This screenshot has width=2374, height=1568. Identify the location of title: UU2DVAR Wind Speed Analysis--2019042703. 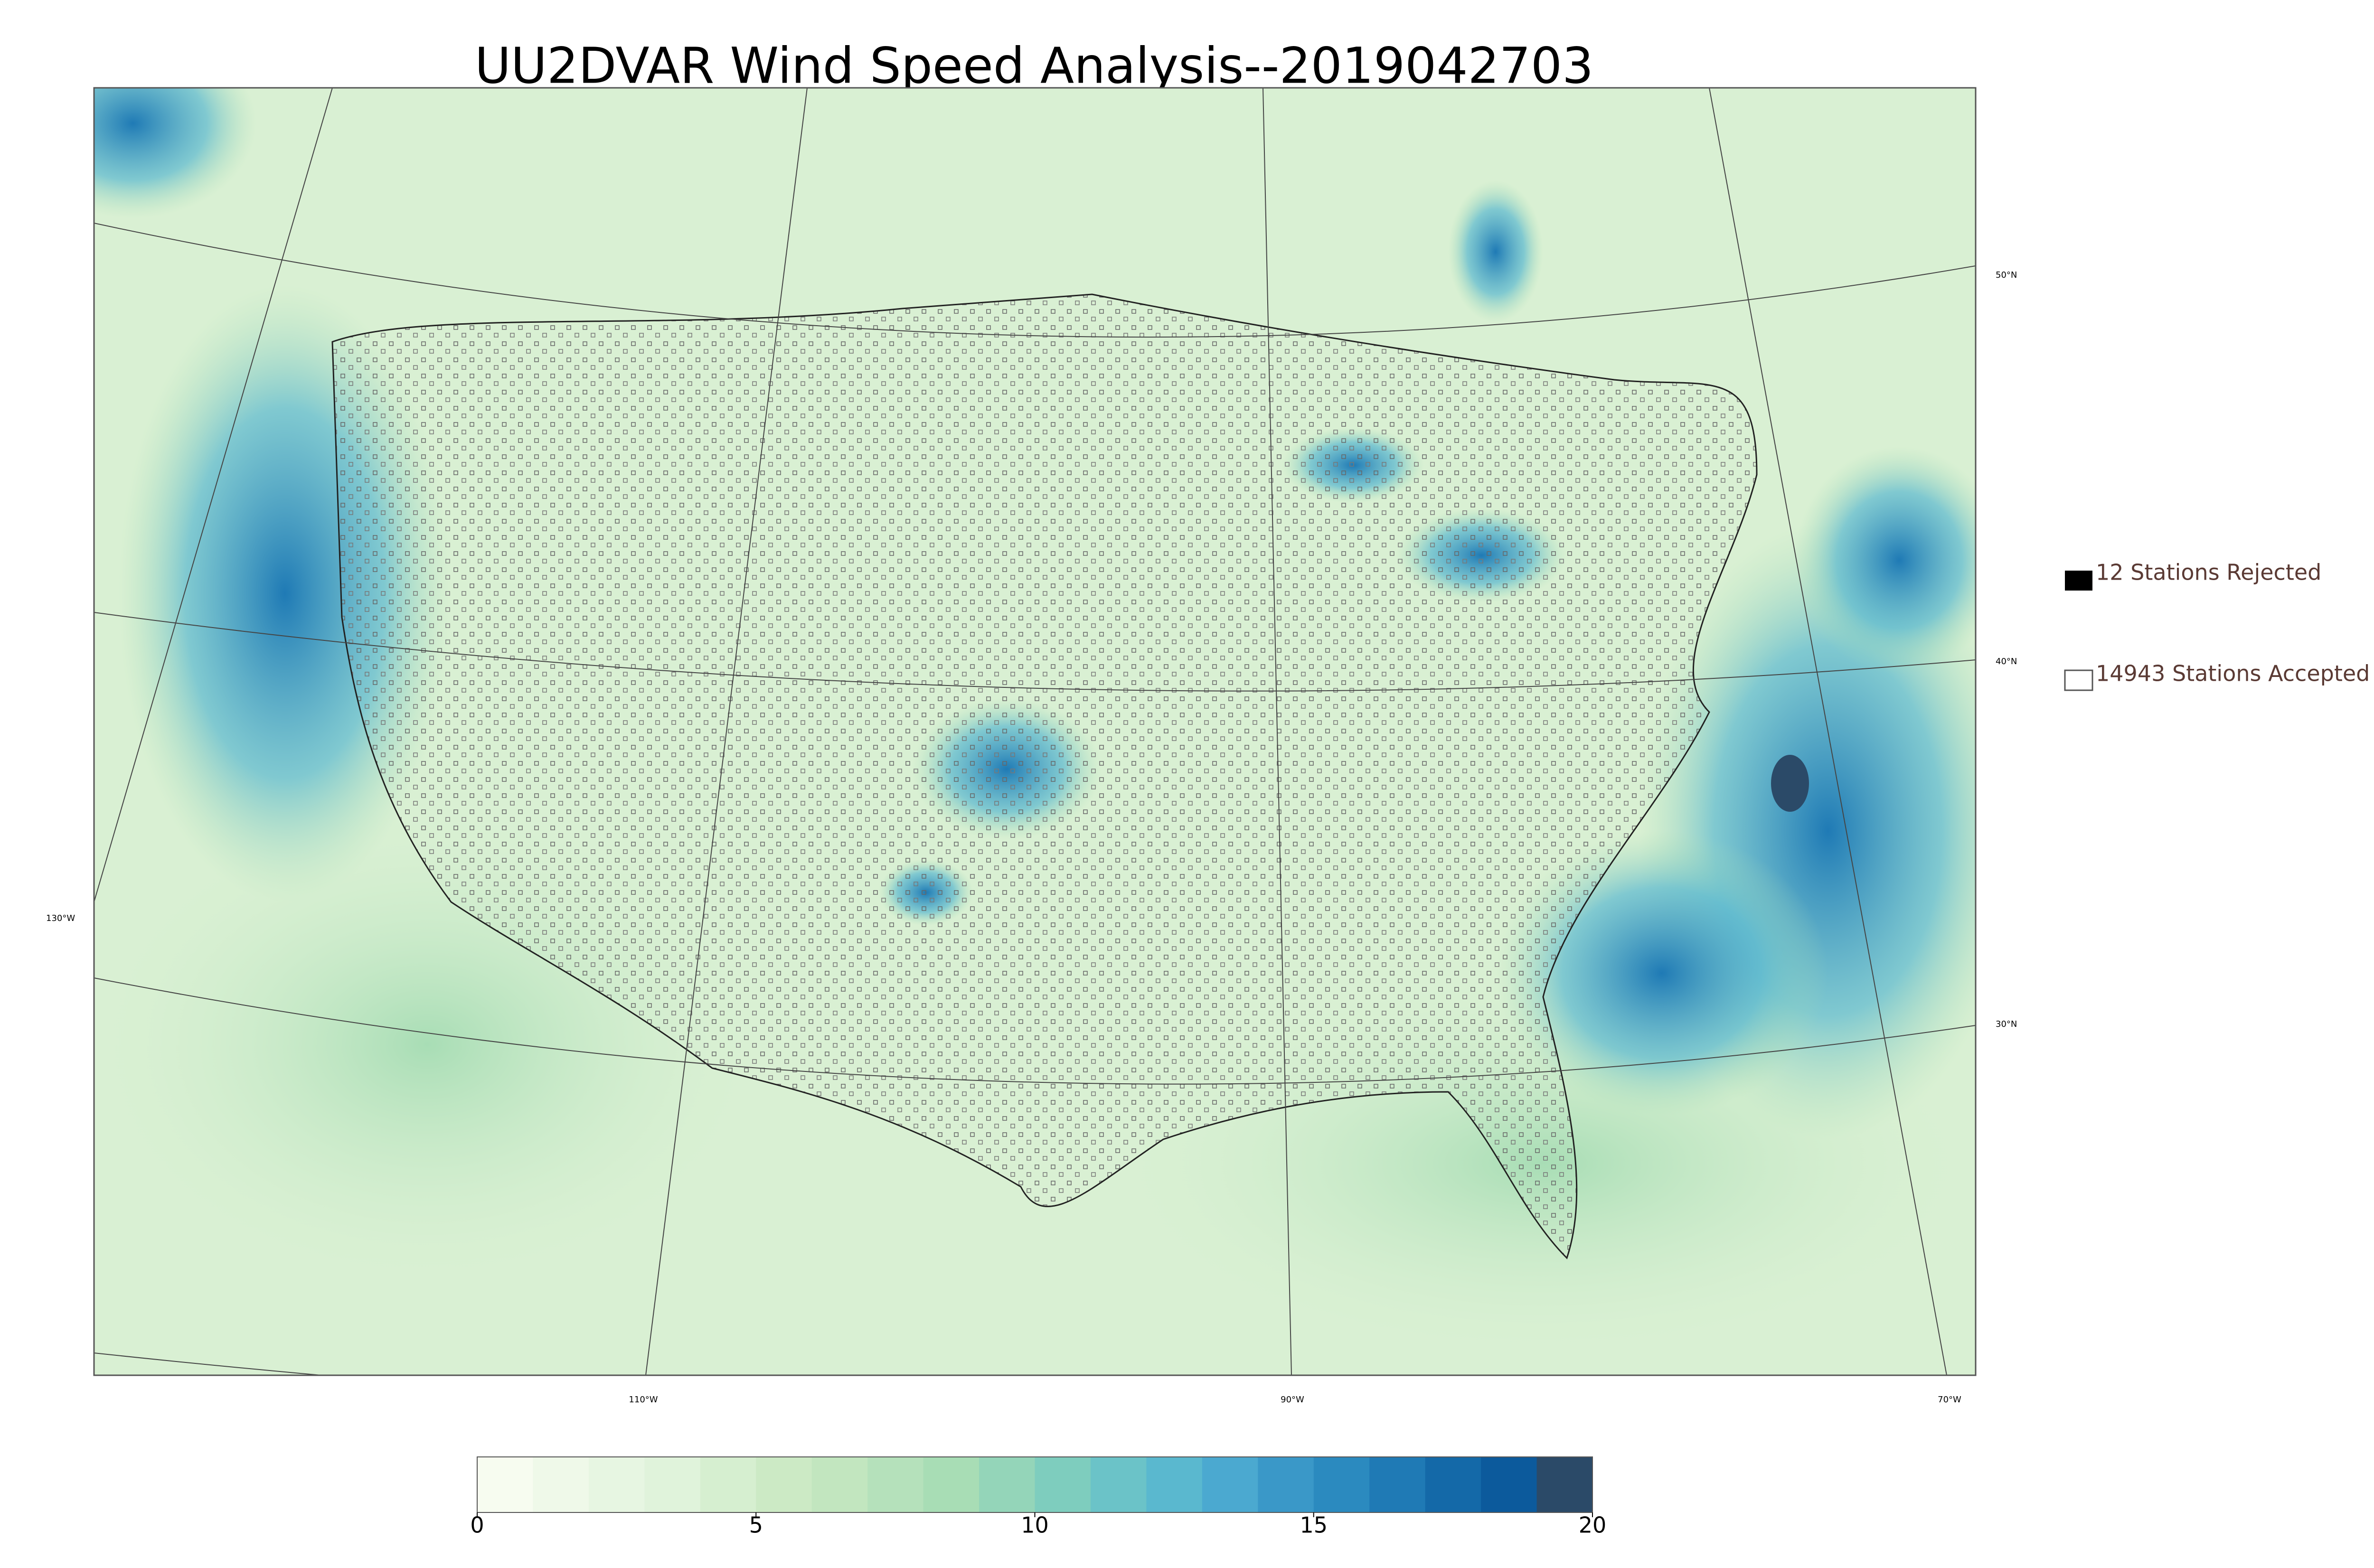
(1034, 66).